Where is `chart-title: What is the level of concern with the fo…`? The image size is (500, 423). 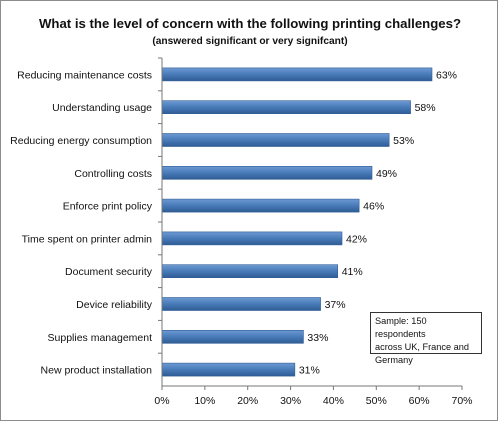 chart-title: What is the level of concern with the fo… is located at coordinates (250, 23).